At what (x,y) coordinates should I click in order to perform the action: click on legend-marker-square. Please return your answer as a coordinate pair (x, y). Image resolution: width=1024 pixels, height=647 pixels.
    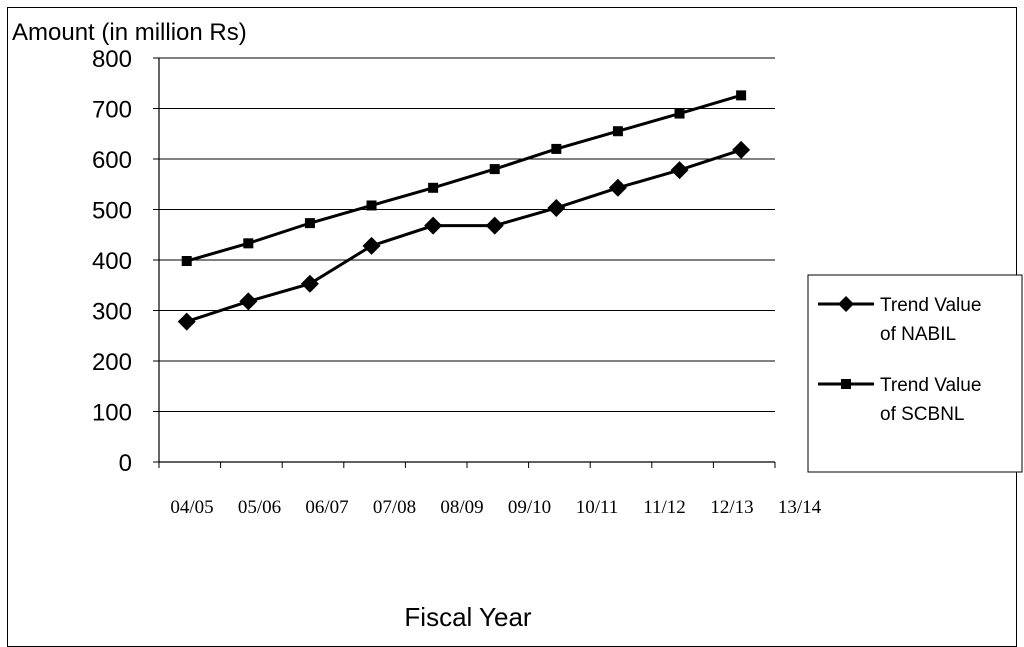
    Looking at the image, I should click on (846, 384).